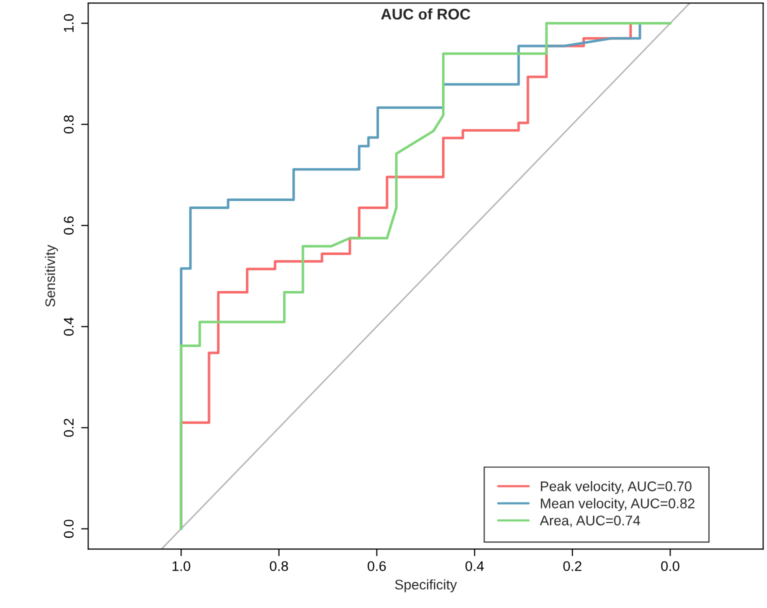 The image size is (767, 608). I want to click on y-tick-label: 0.4, so click(69, 326).